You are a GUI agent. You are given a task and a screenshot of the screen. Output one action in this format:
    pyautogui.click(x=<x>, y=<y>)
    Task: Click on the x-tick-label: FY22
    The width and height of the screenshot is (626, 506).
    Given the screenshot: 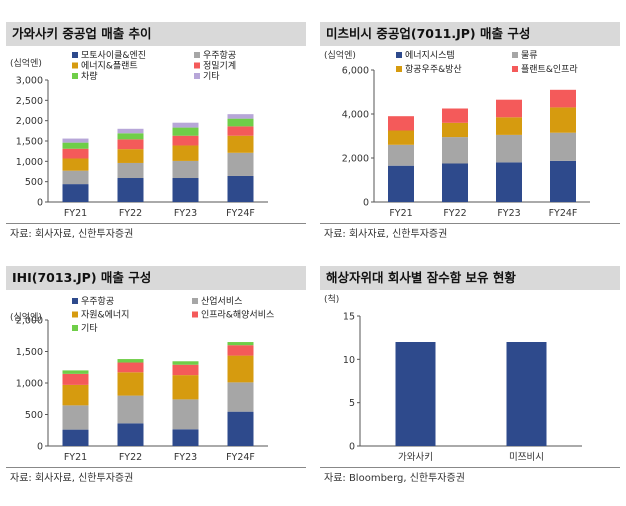 What is the action you would take?
    pyautogui.click(x=130, y=457)
    